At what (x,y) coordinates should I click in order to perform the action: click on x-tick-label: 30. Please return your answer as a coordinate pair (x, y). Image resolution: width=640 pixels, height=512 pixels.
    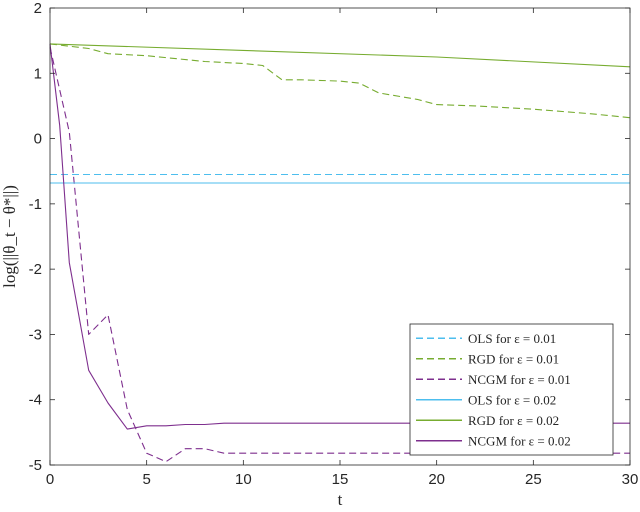
    Looking at the image, I should click on (630, 479).